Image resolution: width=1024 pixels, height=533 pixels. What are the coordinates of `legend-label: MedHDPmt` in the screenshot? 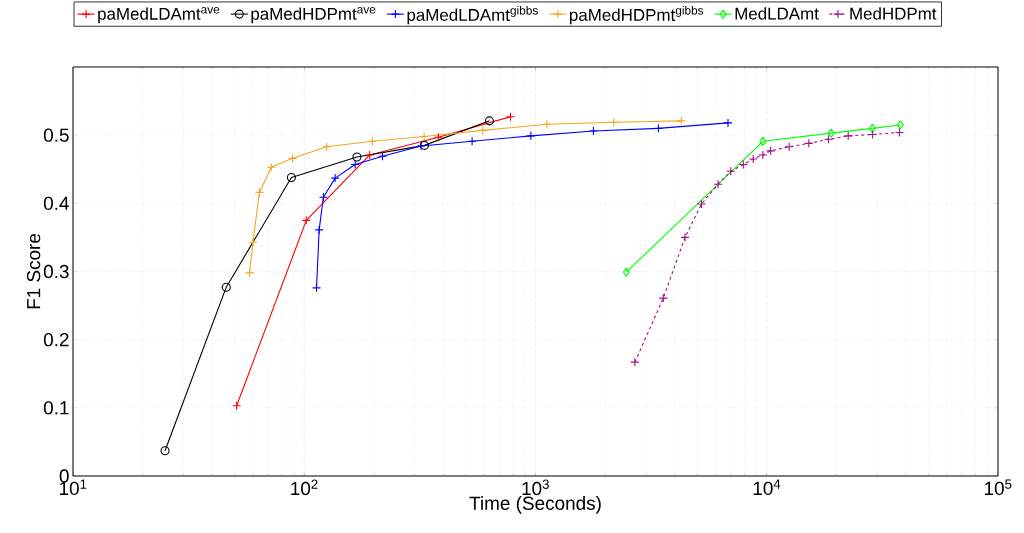 It's located at (893, 13).